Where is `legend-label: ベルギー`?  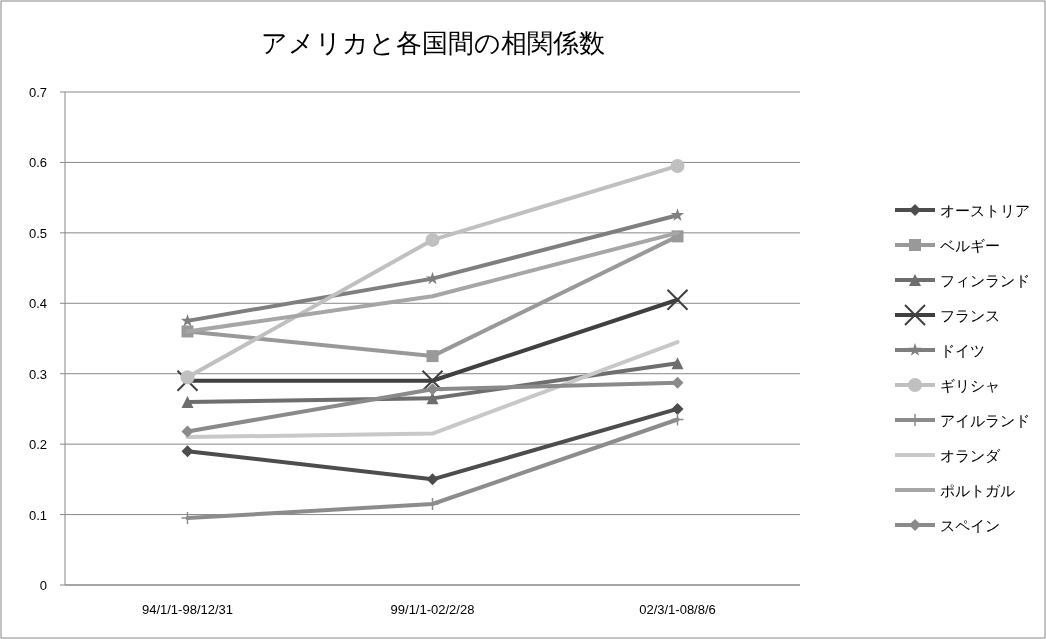
legend-label: ベルギー is located at coordinates (970, 245).